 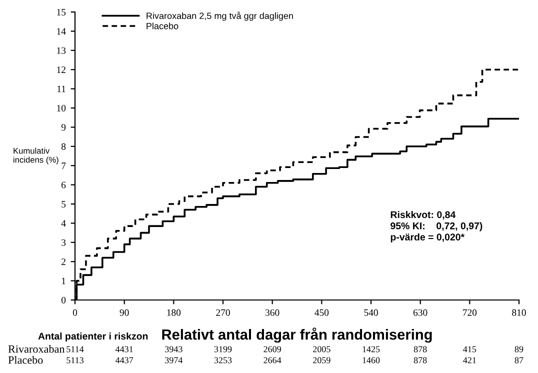 I want to click on y-tick-label: 1, so click(x=64, y=281).